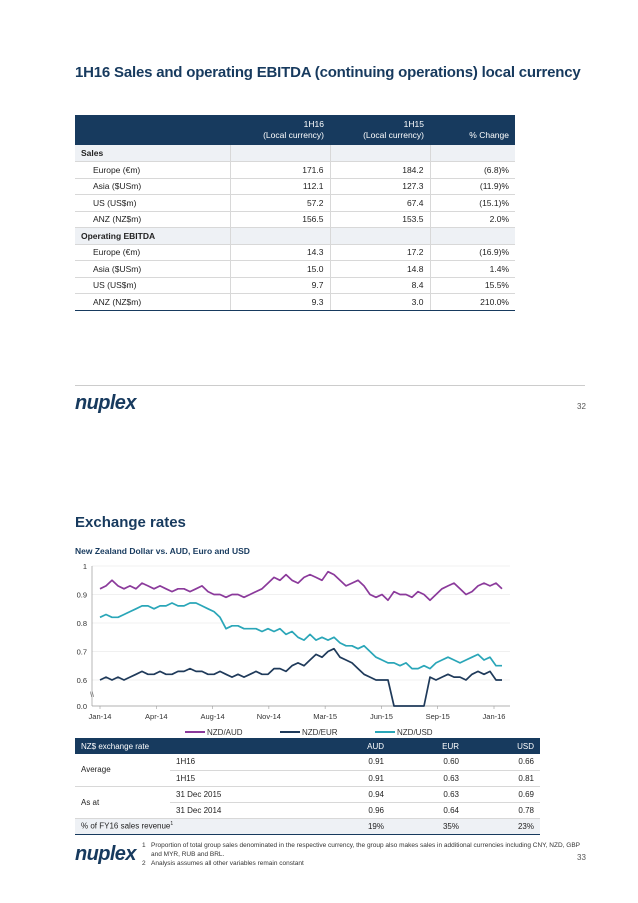  Describe the element at coordinates (295, 236) in the screenshot. I see `section-row-ebitda: Operating EBITDA` at that location.